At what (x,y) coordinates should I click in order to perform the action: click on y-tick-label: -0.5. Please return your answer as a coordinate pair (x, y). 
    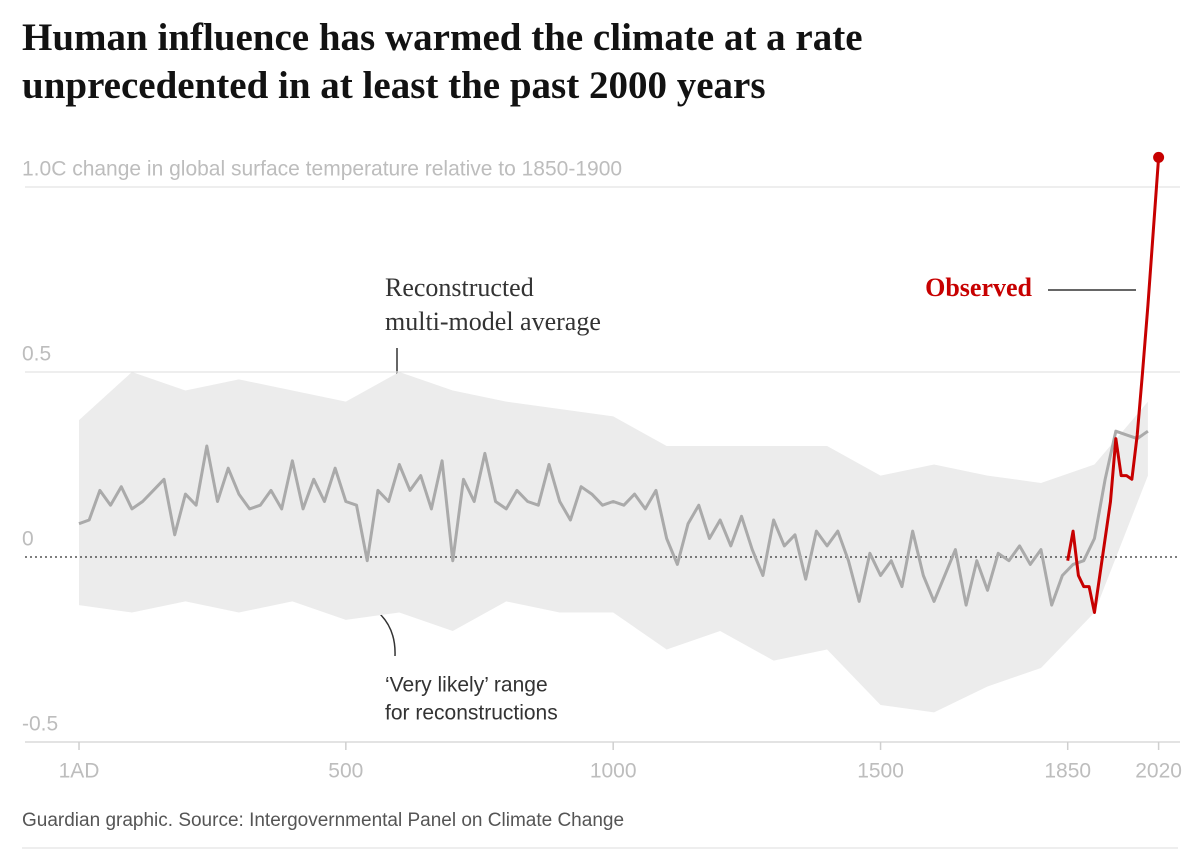
    Looking at the image, I should click on (40, 724).